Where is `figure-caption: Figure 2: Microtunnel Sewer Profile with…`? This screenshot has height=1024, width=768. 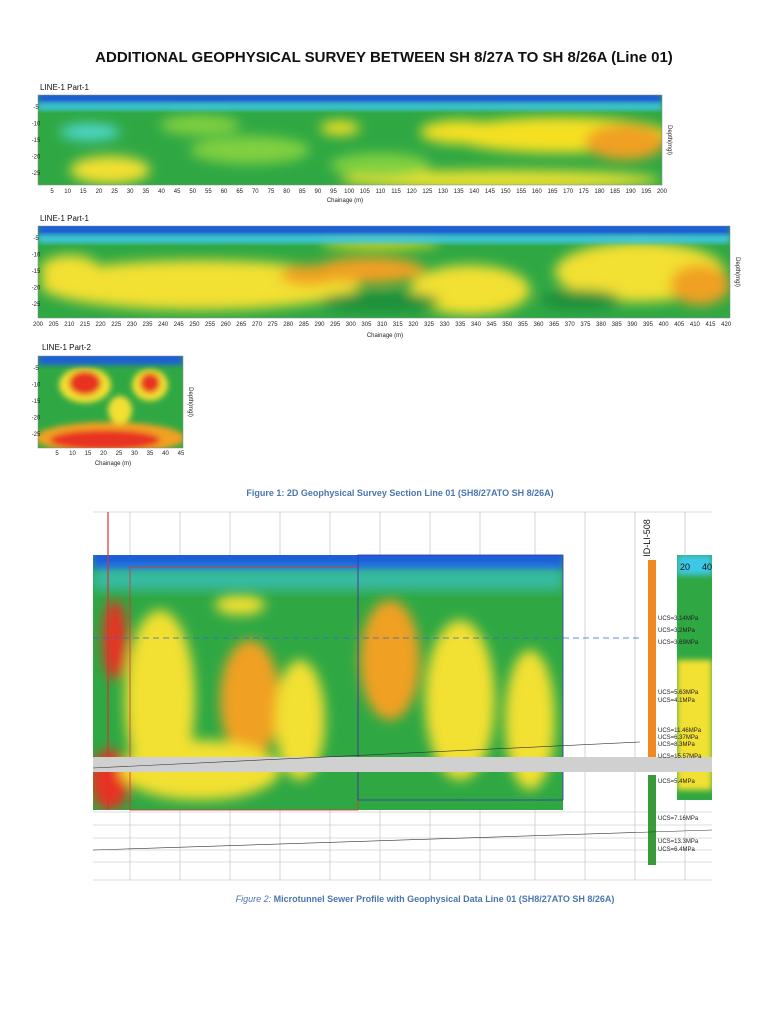 figure-caption: Figure 2: Microtunnel Sewer Profile with… is located at coordinates (425, 899).